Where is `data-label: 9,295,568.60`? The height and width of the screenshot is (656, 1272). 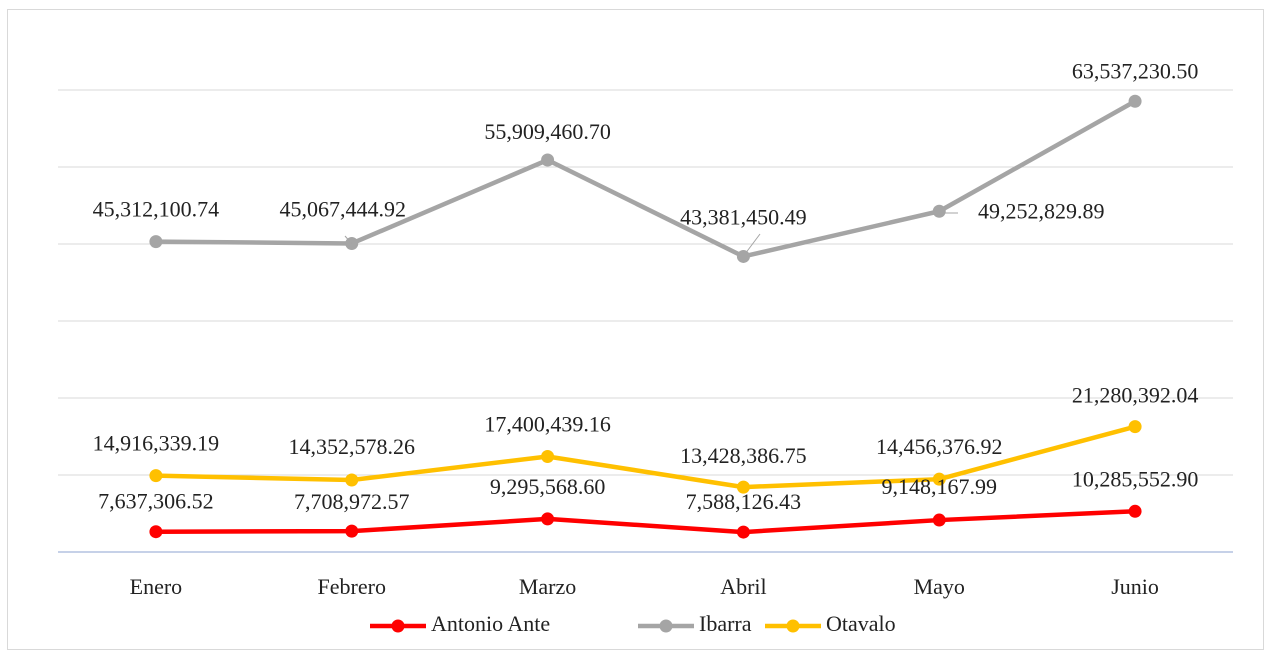
data-label: 9,295,568.60 is located at coordinates (548, 486).